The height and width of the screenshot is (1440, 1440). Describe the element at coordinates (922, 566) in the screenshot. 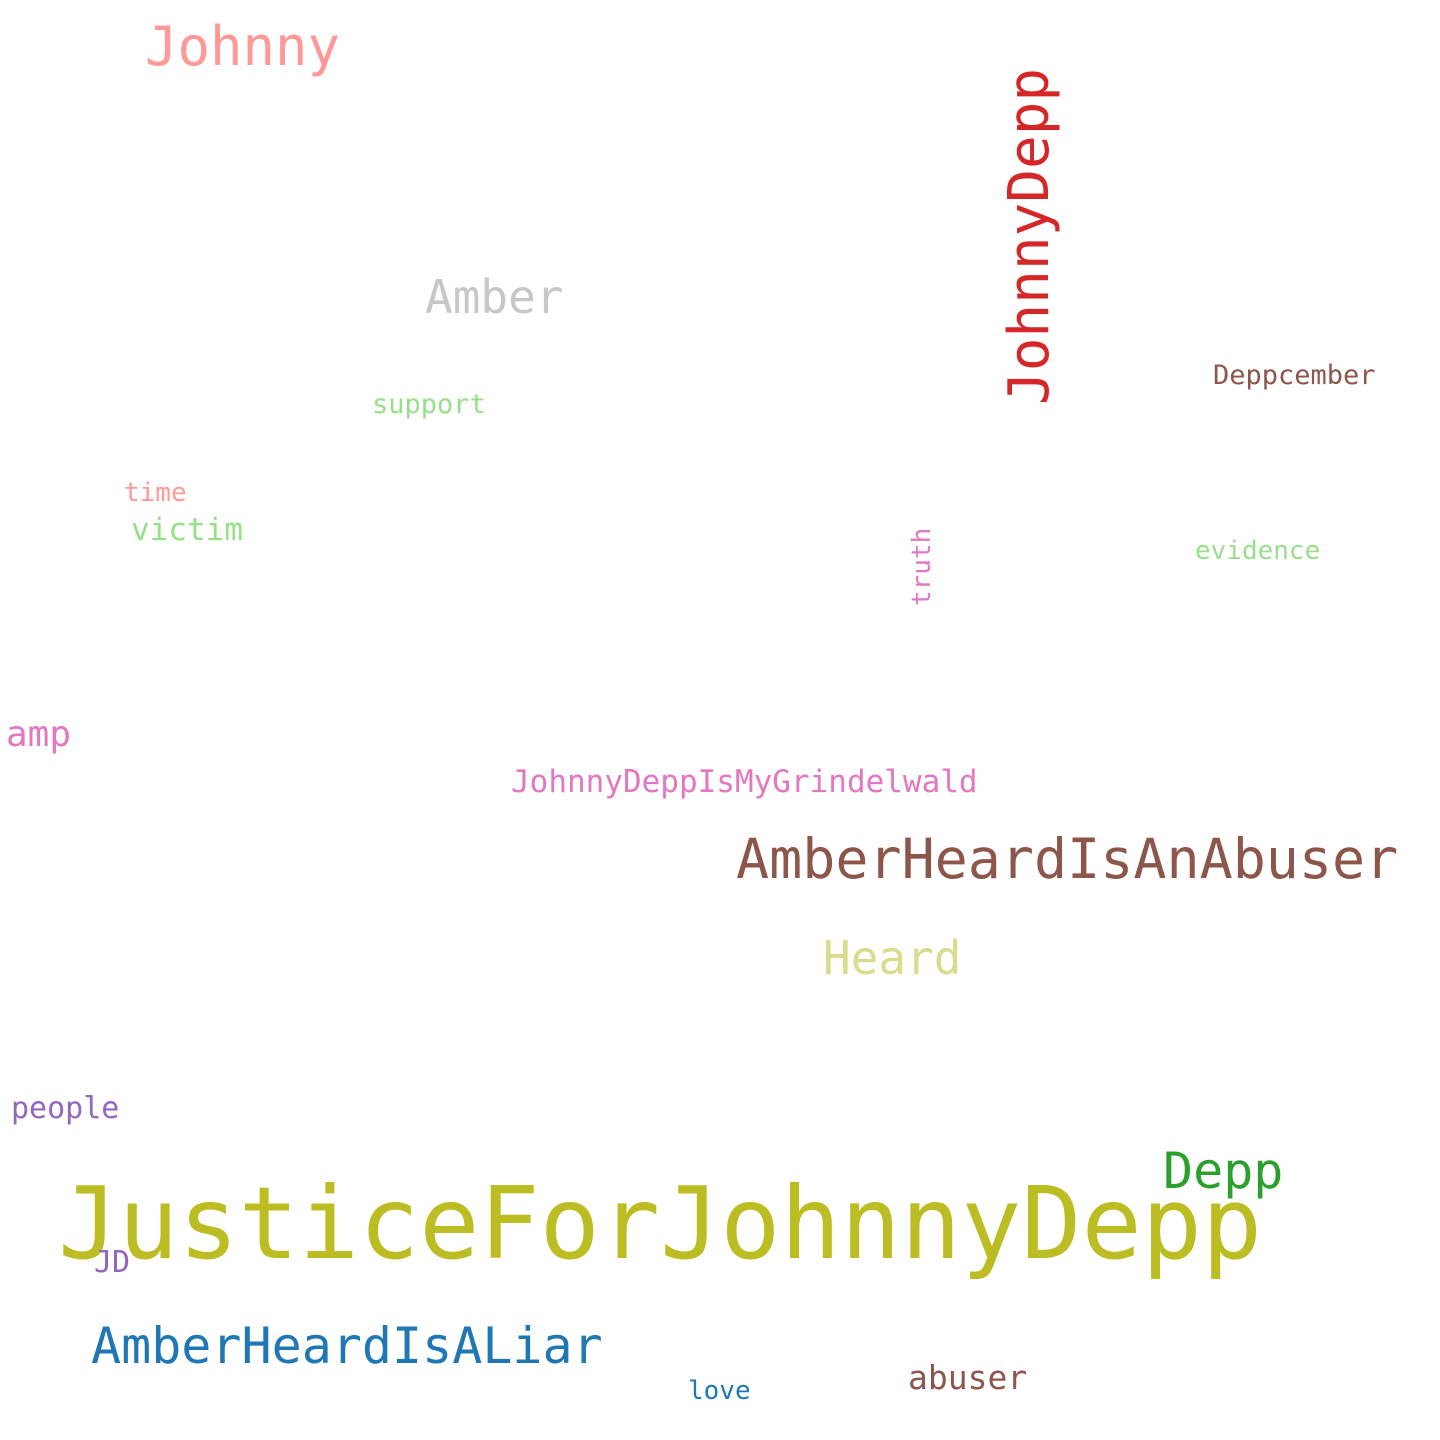

I see `word-truth: truth` at that location.